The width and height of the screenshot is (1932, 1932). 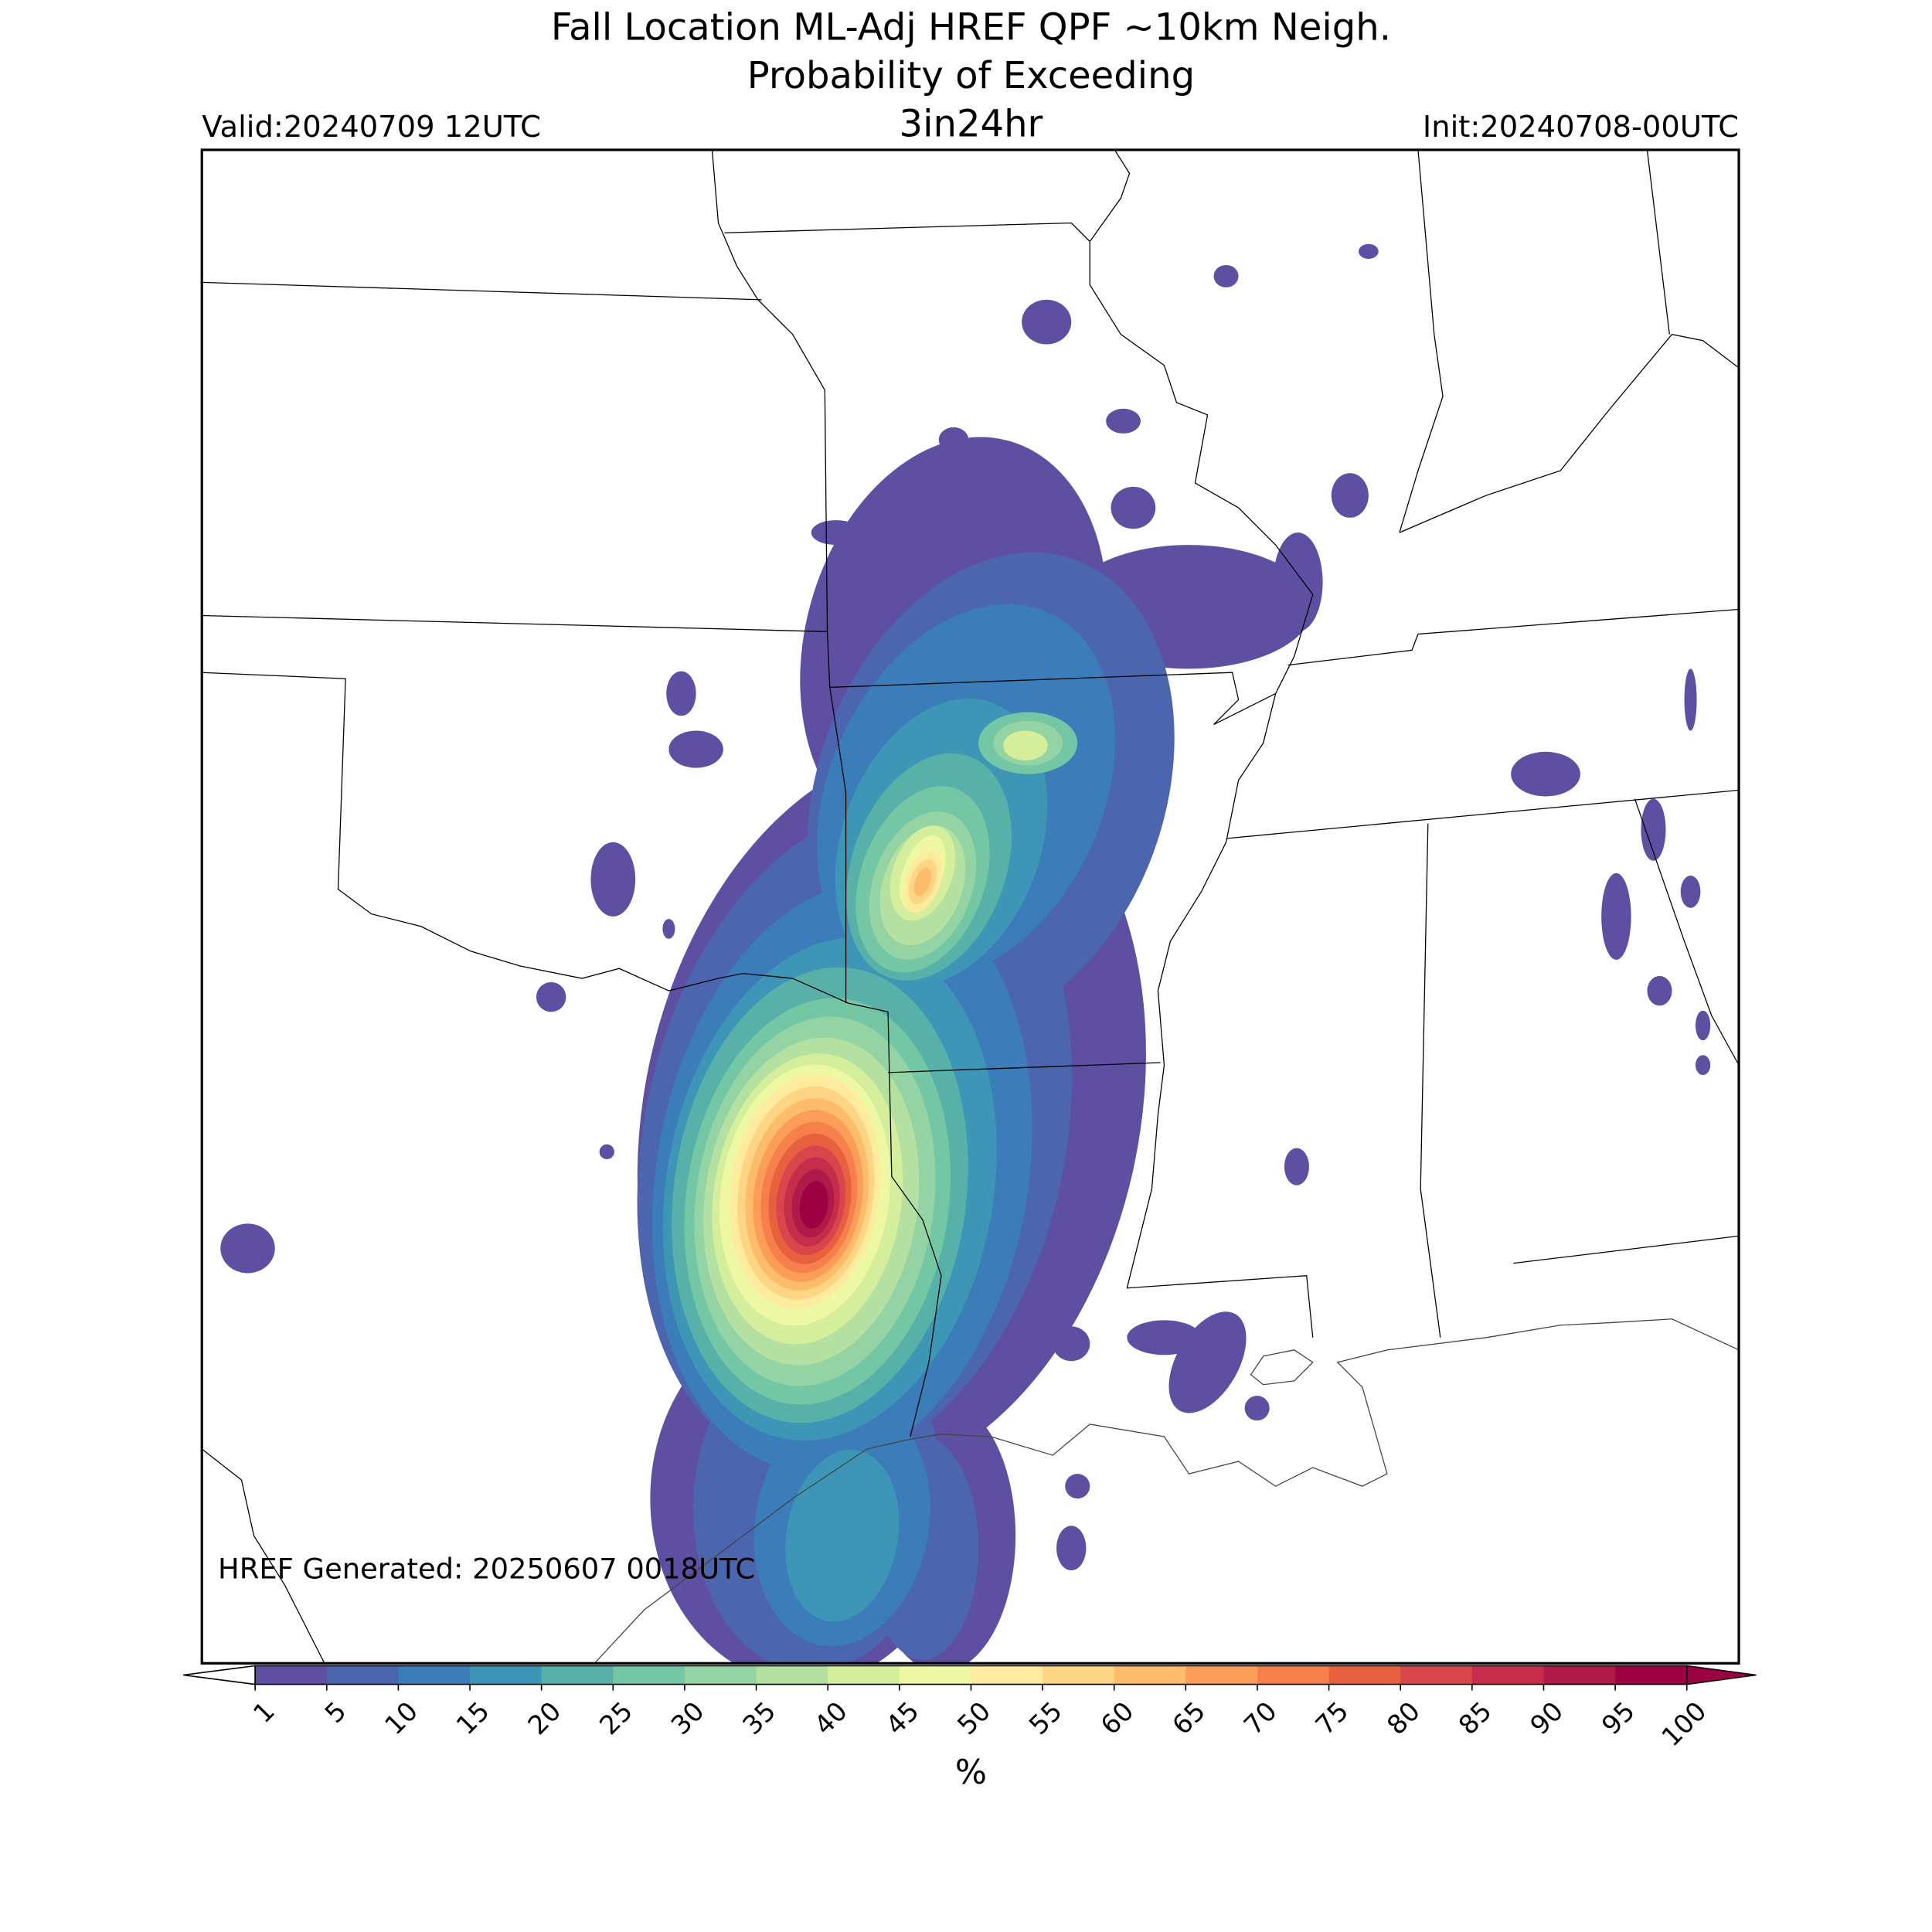 What do you see at coordinates (1581, 128) in the screenshot?
I see `init-time: Init:20240708-00UTC` at bounding box center [1581, 128].